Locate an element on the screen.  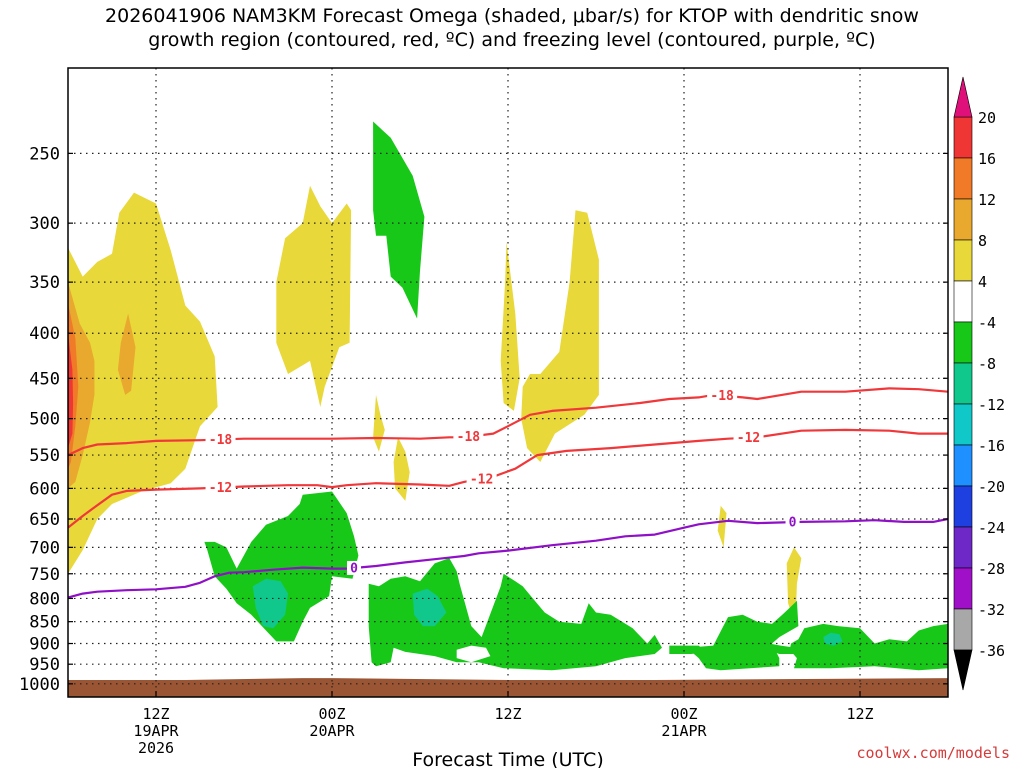
y-tick-label-700: 700 is located at coordinates (44, 548).